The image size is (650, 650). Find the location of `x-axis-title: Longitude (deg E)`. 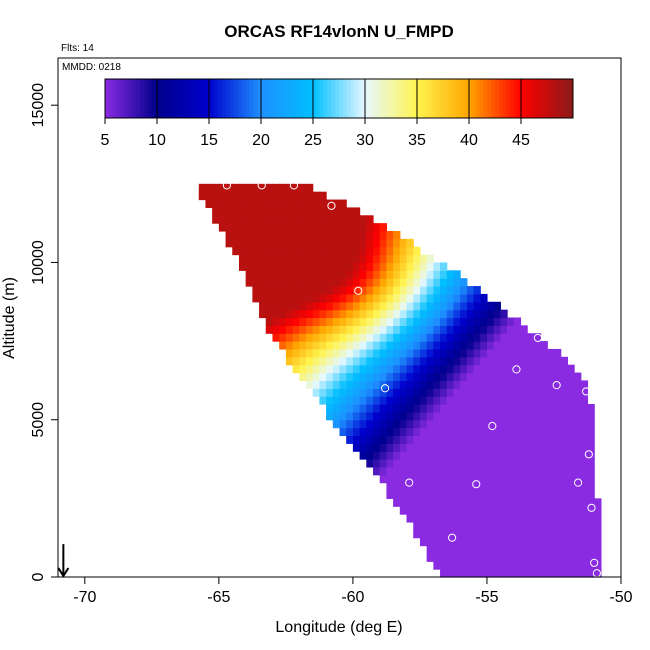

x-axis-title: Longitude (deg E) is located at coordinates (338, 627).